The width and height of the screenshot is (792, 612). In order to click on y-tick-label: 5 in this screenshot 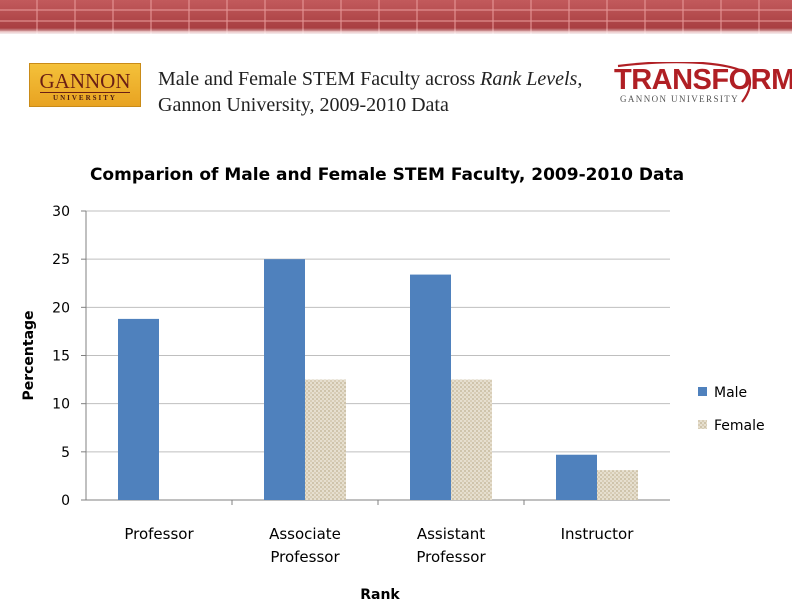, I will do `click(65, 453)`.